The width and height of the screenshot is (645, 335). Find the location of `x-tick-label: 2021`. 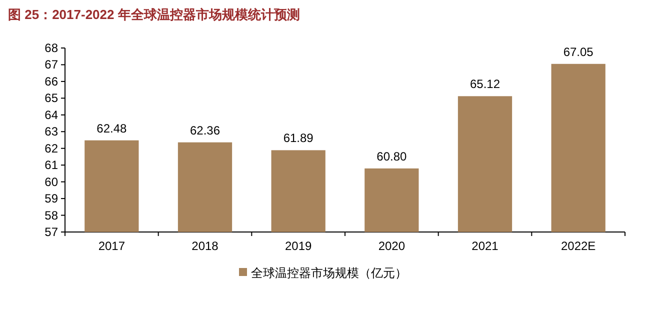

x-tick-label: 2021 is located at coordinates (485, 246).